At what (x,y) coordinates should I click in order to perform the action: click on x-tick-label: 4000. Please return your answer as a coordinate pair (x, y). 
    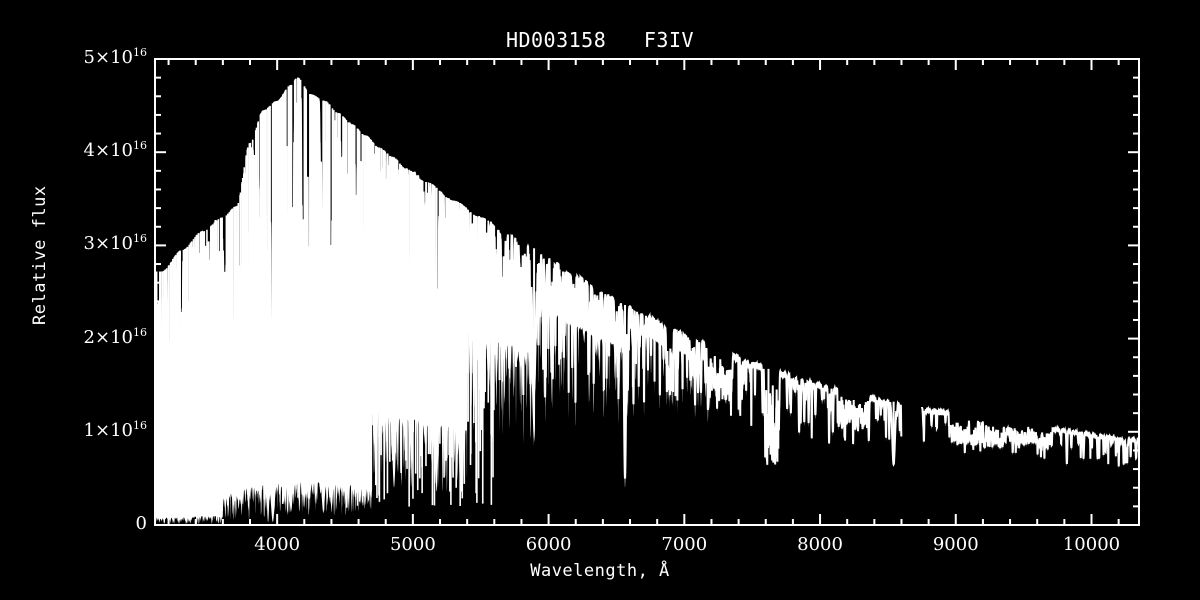
    Looking at the image, I should click on (277, 544).